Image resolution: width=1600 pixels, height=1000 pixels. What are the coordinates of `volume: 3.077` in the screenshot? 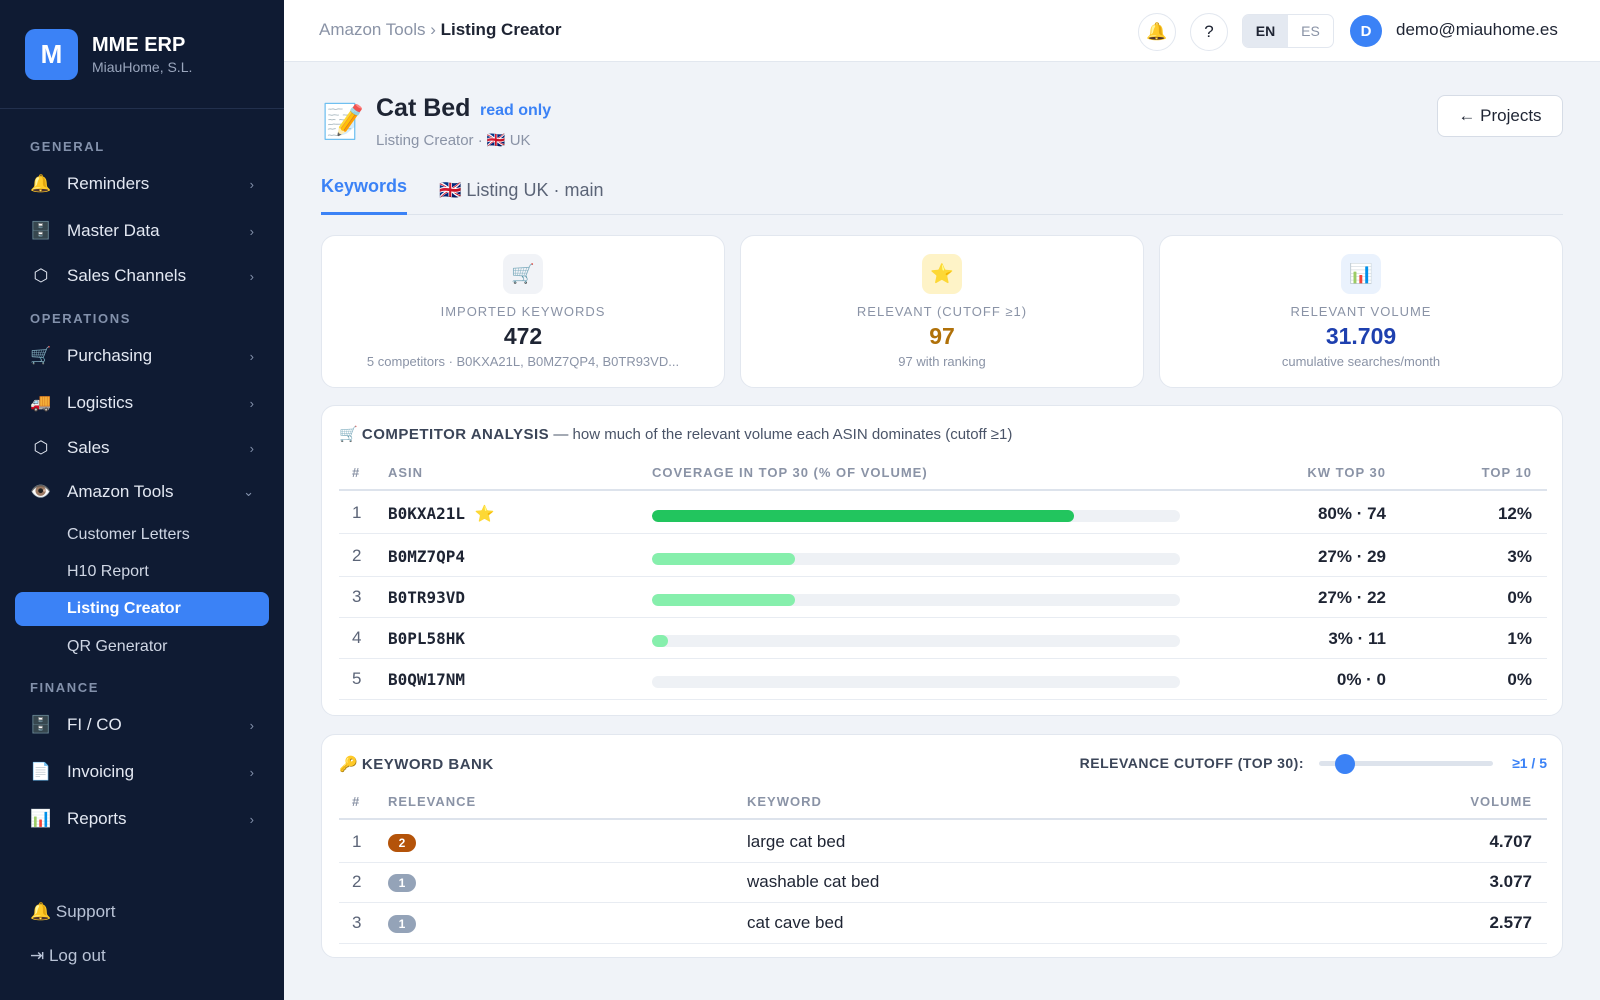 It's located at (1510, 881).